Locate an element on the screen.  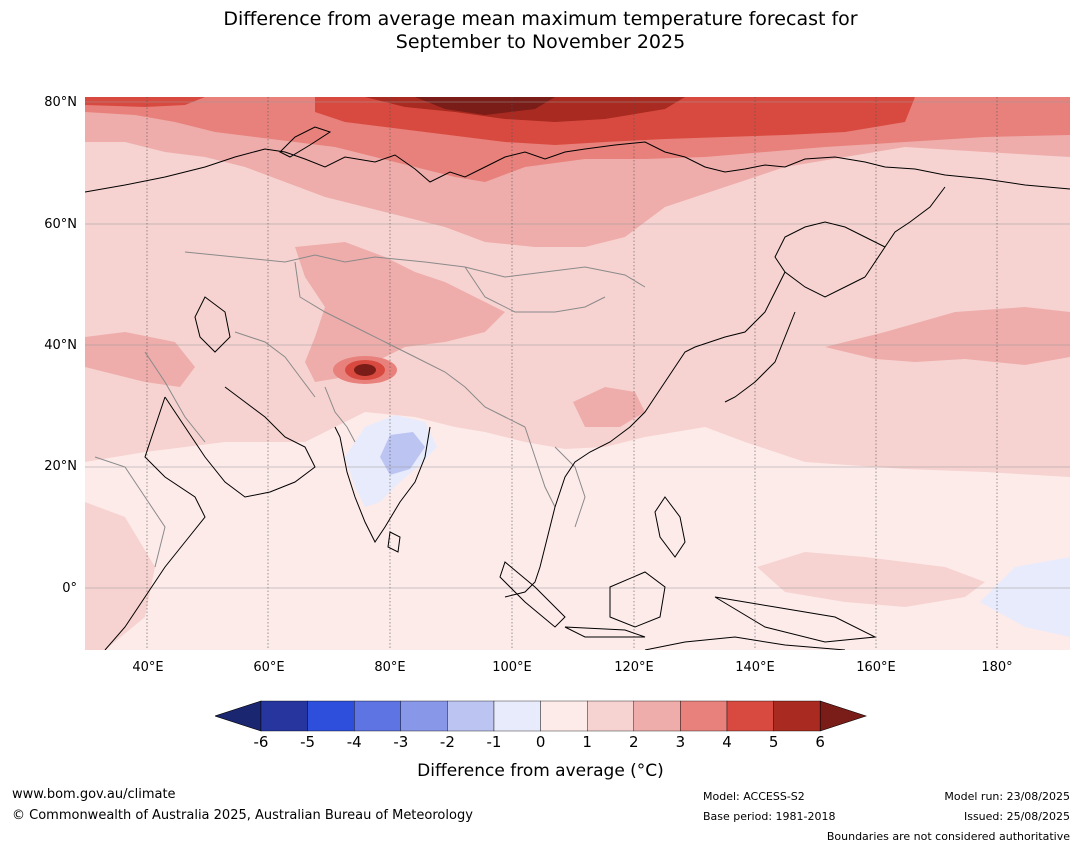
colorbar-tick-label: 1 is located at coordinates (587, 742).